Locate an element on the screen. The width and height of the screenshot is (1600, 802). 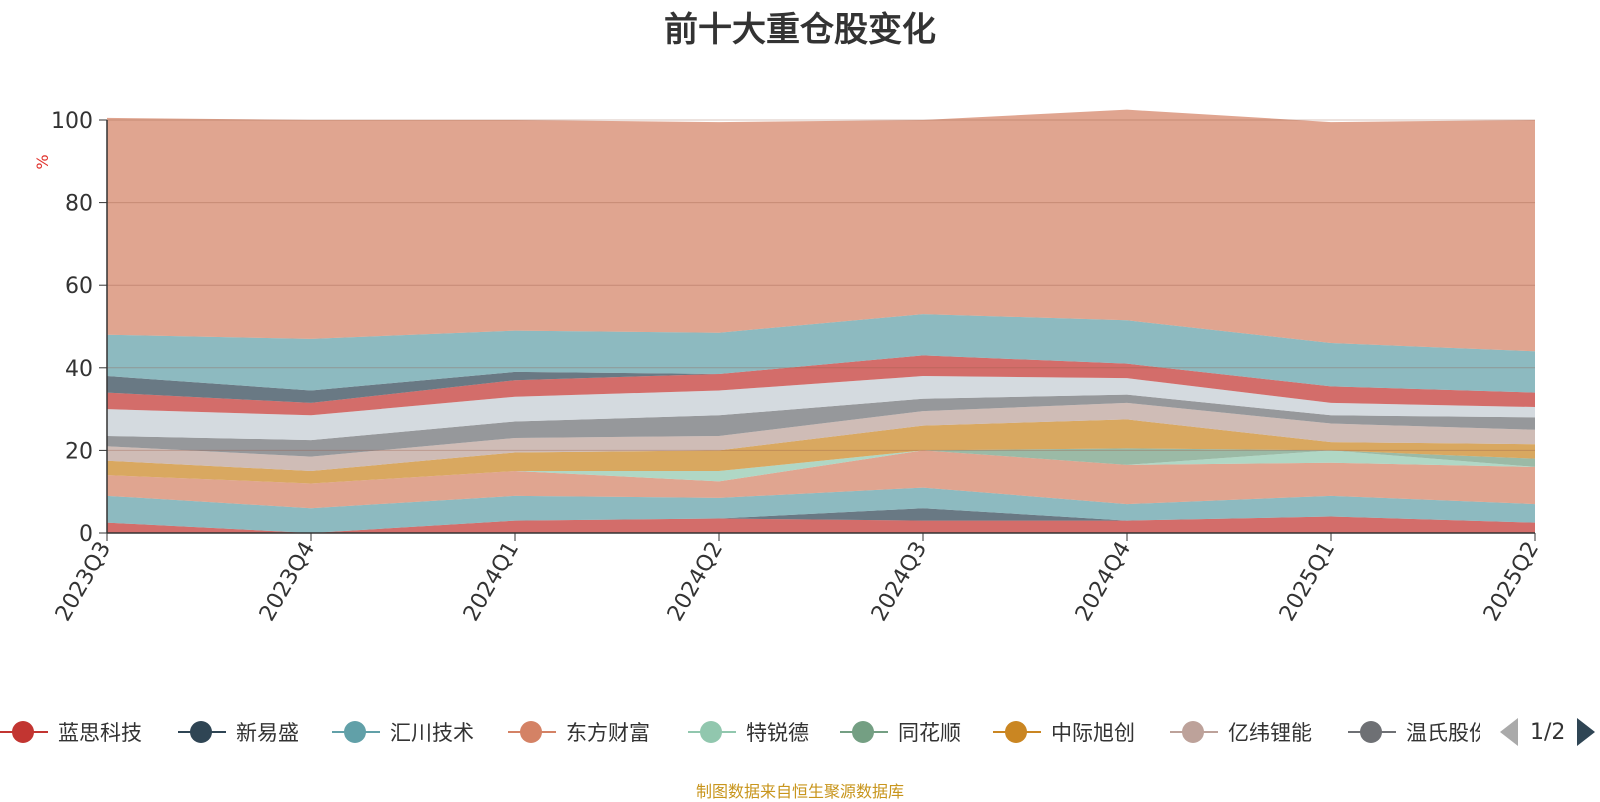
legend-label: 汇川技术 is located at coordinates (432, 733).